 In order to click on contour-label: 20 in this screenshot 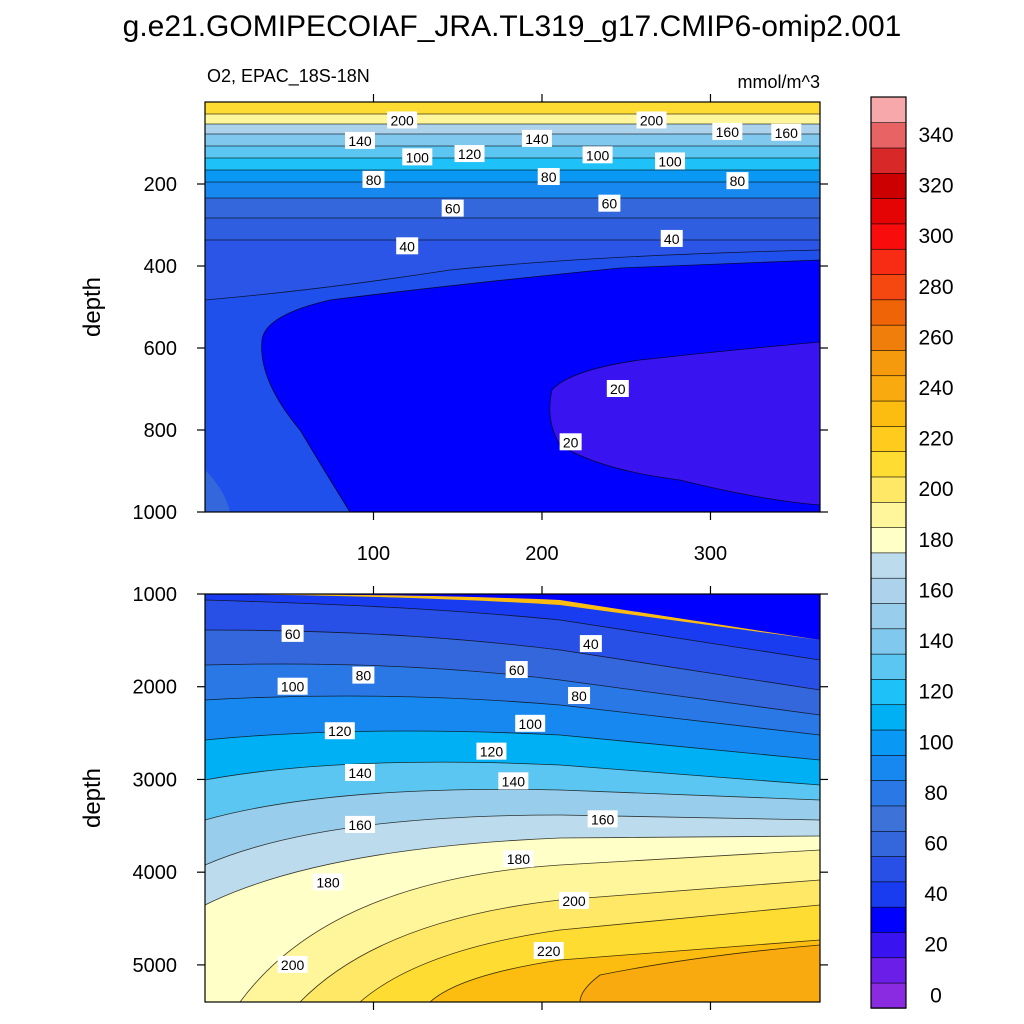, I will do `click(570, 442)`.